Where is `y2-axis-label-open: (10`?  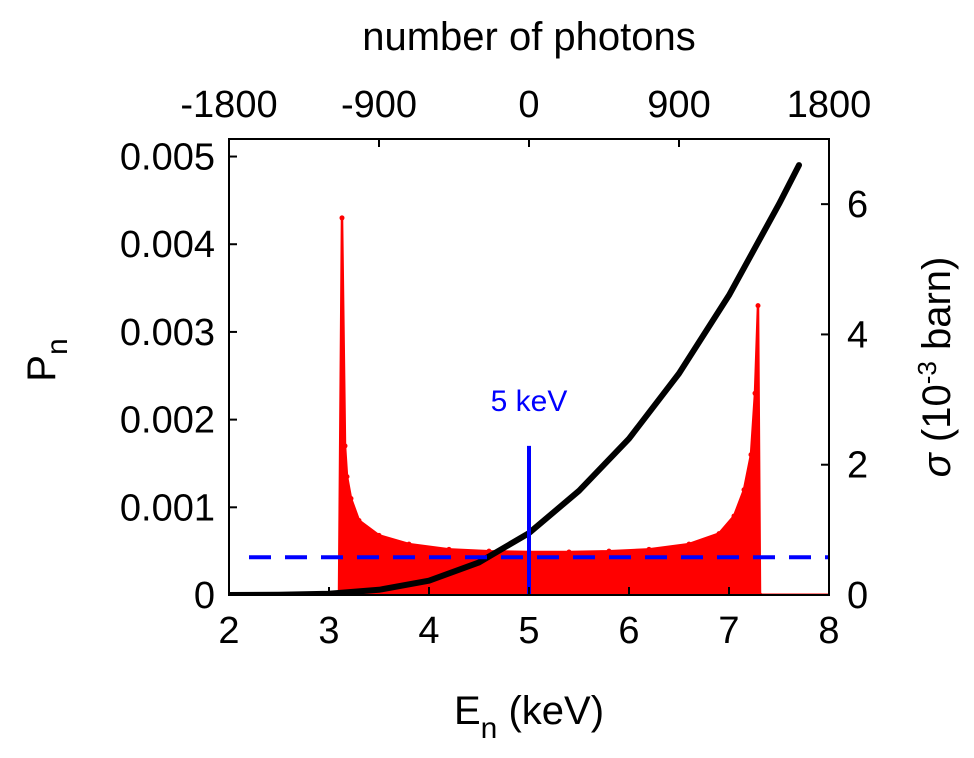 y2-axis-label-open: (10 is located at coordinates (937, 418).